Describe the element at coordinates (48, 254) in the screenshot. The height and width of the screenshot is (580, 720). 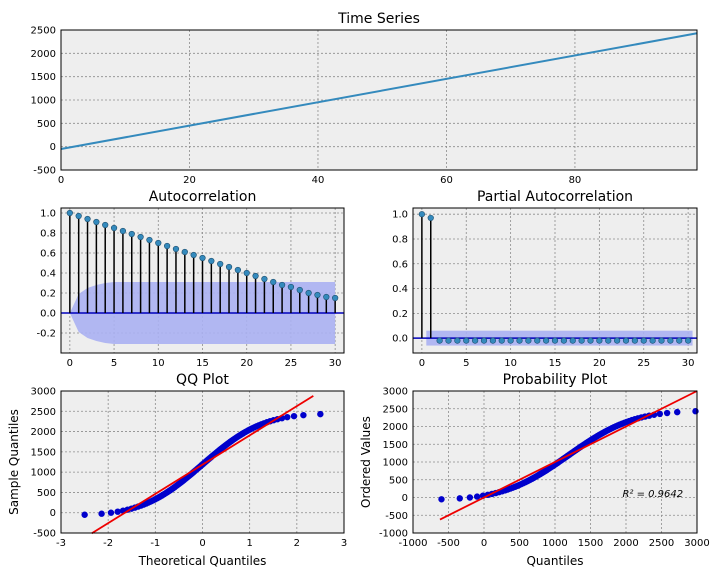
I see `y-tick-label: 0.6` at that location.